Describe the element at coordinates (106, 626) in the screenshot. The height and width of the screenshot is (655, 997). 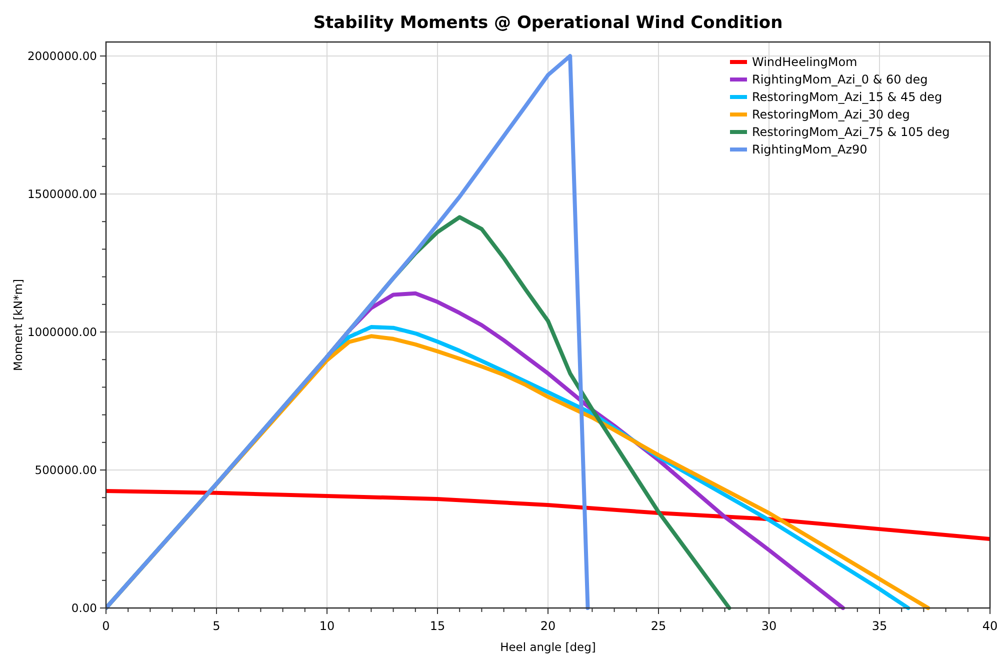
I see `x-tick-label: 0` at that location.